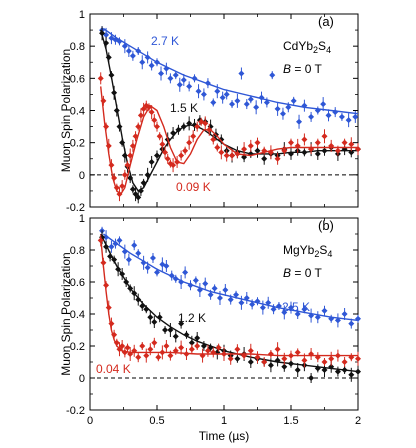  Describe the element at coordinates (307, 47) in the screenshot. I see `compound-formula: CdYb2S4` at that location.